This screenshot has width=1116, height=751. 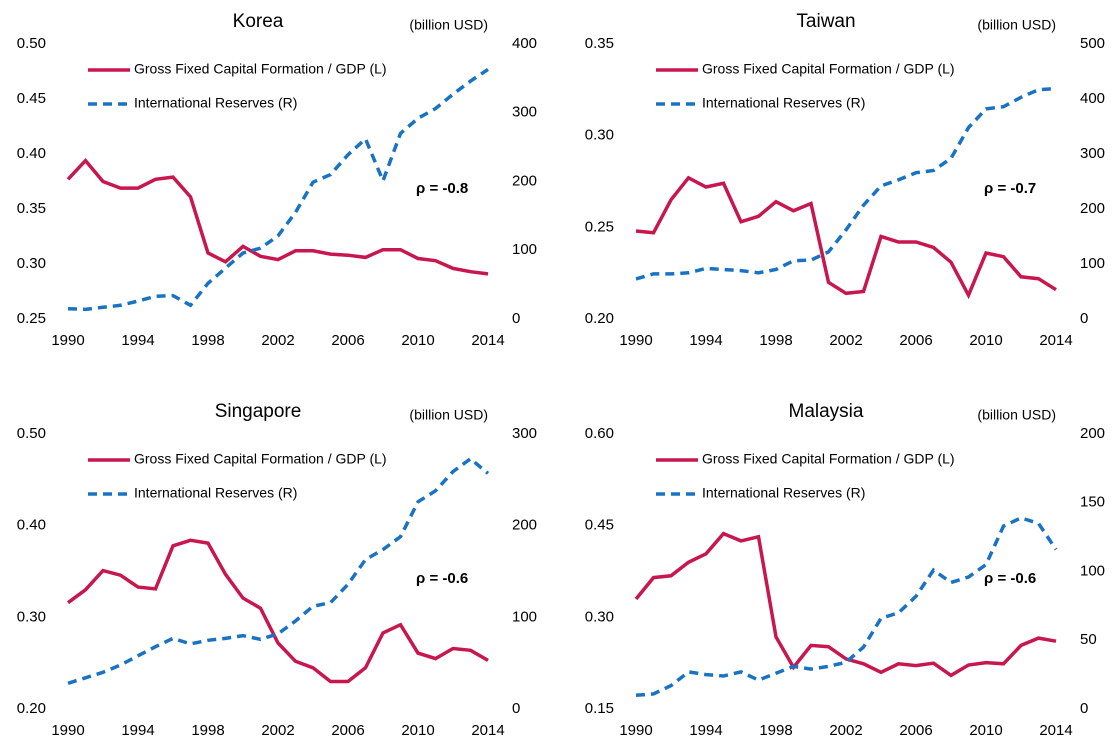 I want to click on y-tick-label: 0.60, so click(x=599, y=433).